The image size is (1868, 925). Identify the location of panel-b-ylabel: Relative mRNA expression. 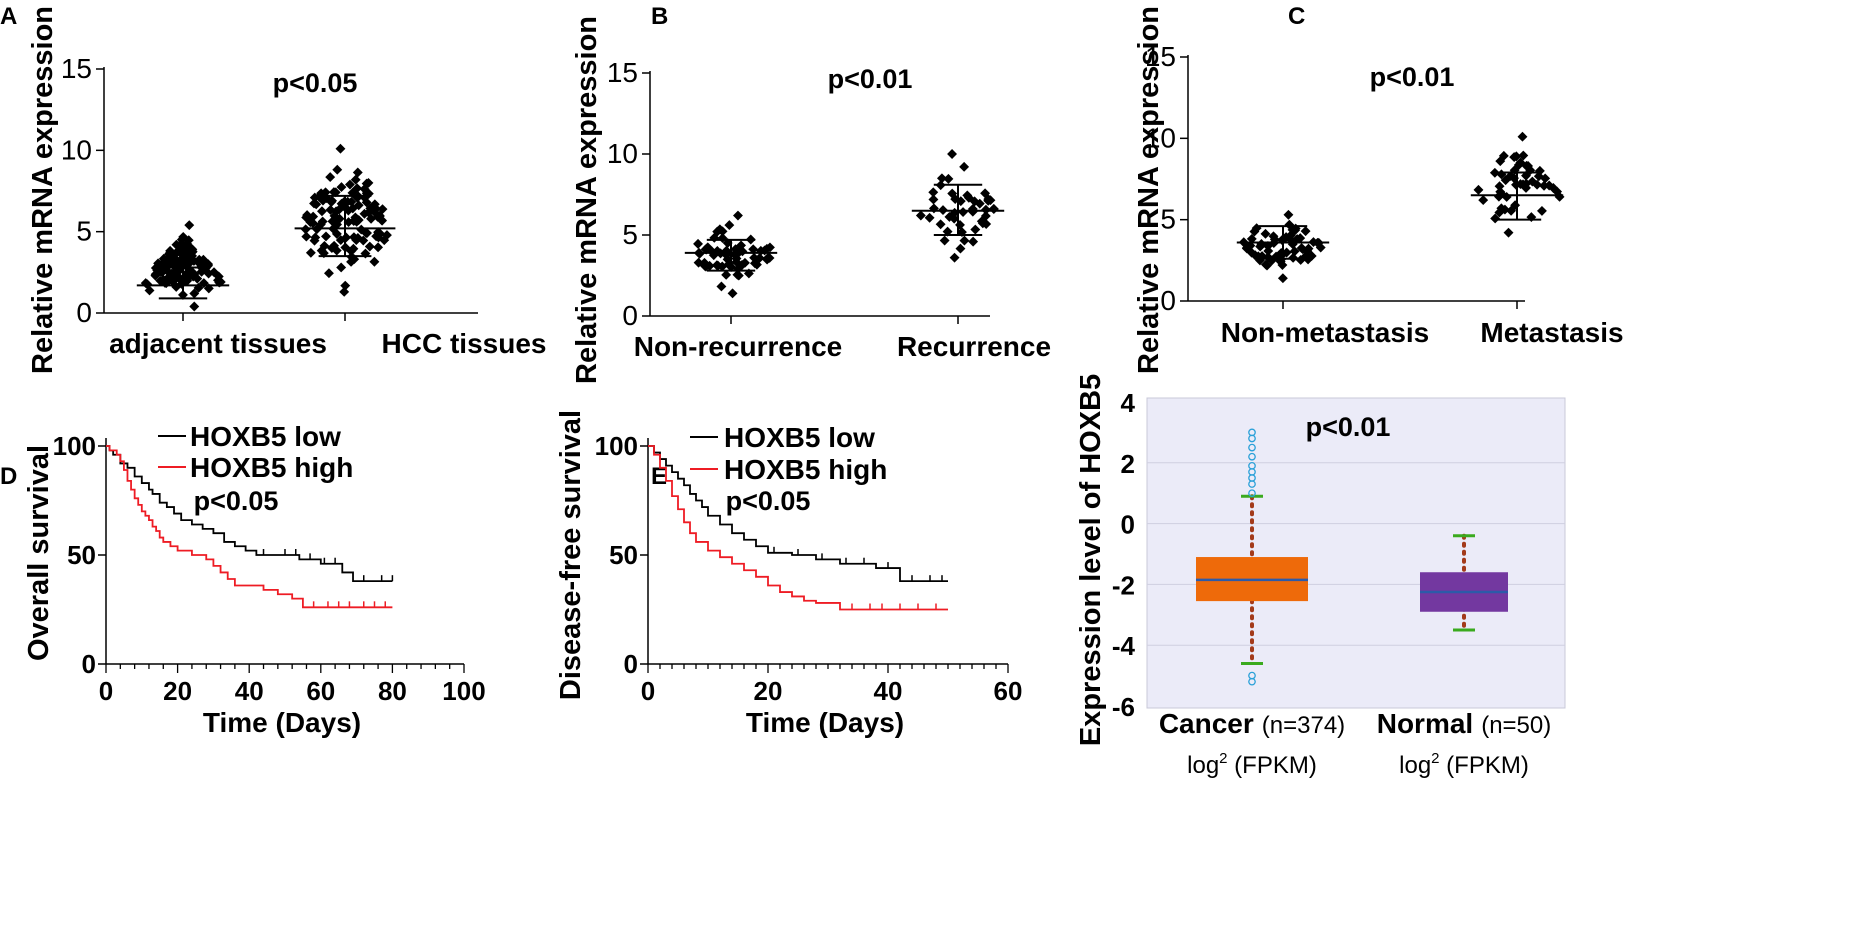
(587, 200).